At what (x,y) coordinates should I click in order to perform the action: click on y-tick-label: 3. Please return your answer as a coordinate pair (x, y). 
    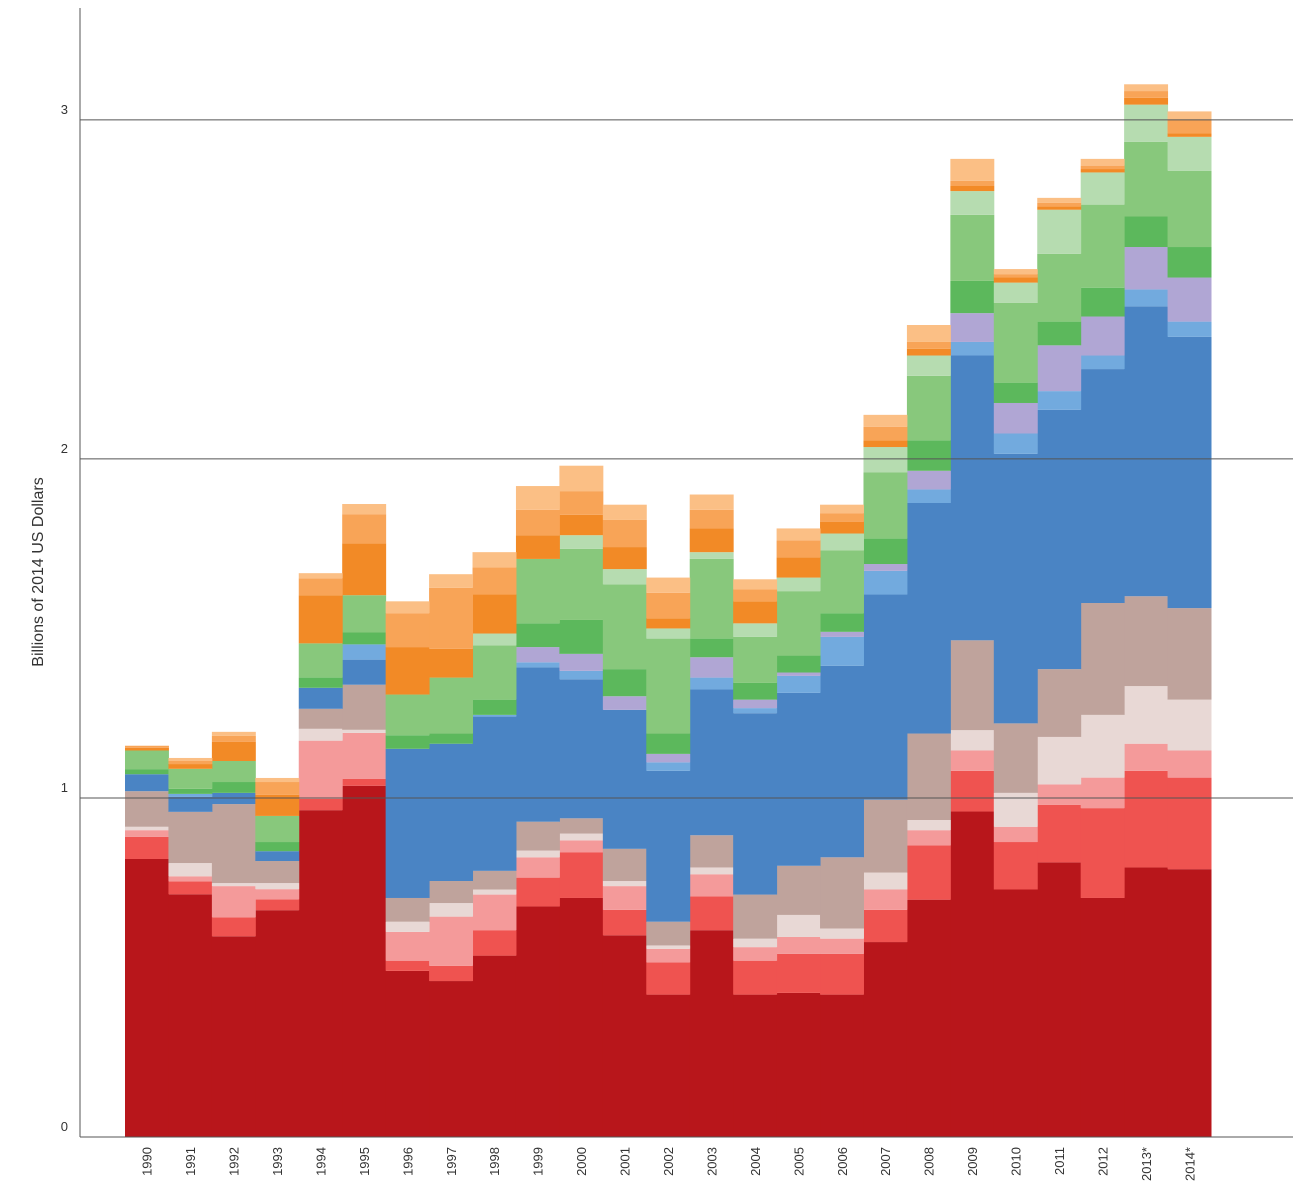
    Looking at the image, I should click on (64, 109).